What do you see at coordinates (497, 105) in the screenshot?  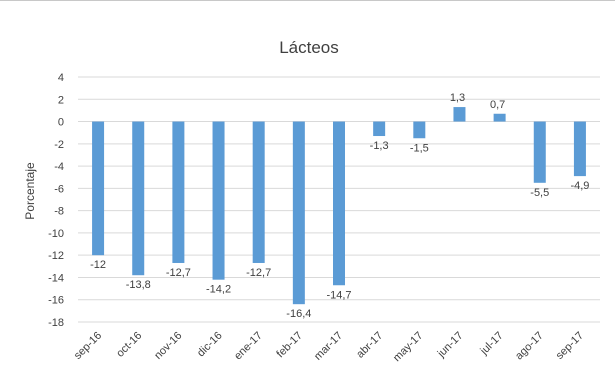 I see `data-label: 0,7` at bounding box center [497, 105].